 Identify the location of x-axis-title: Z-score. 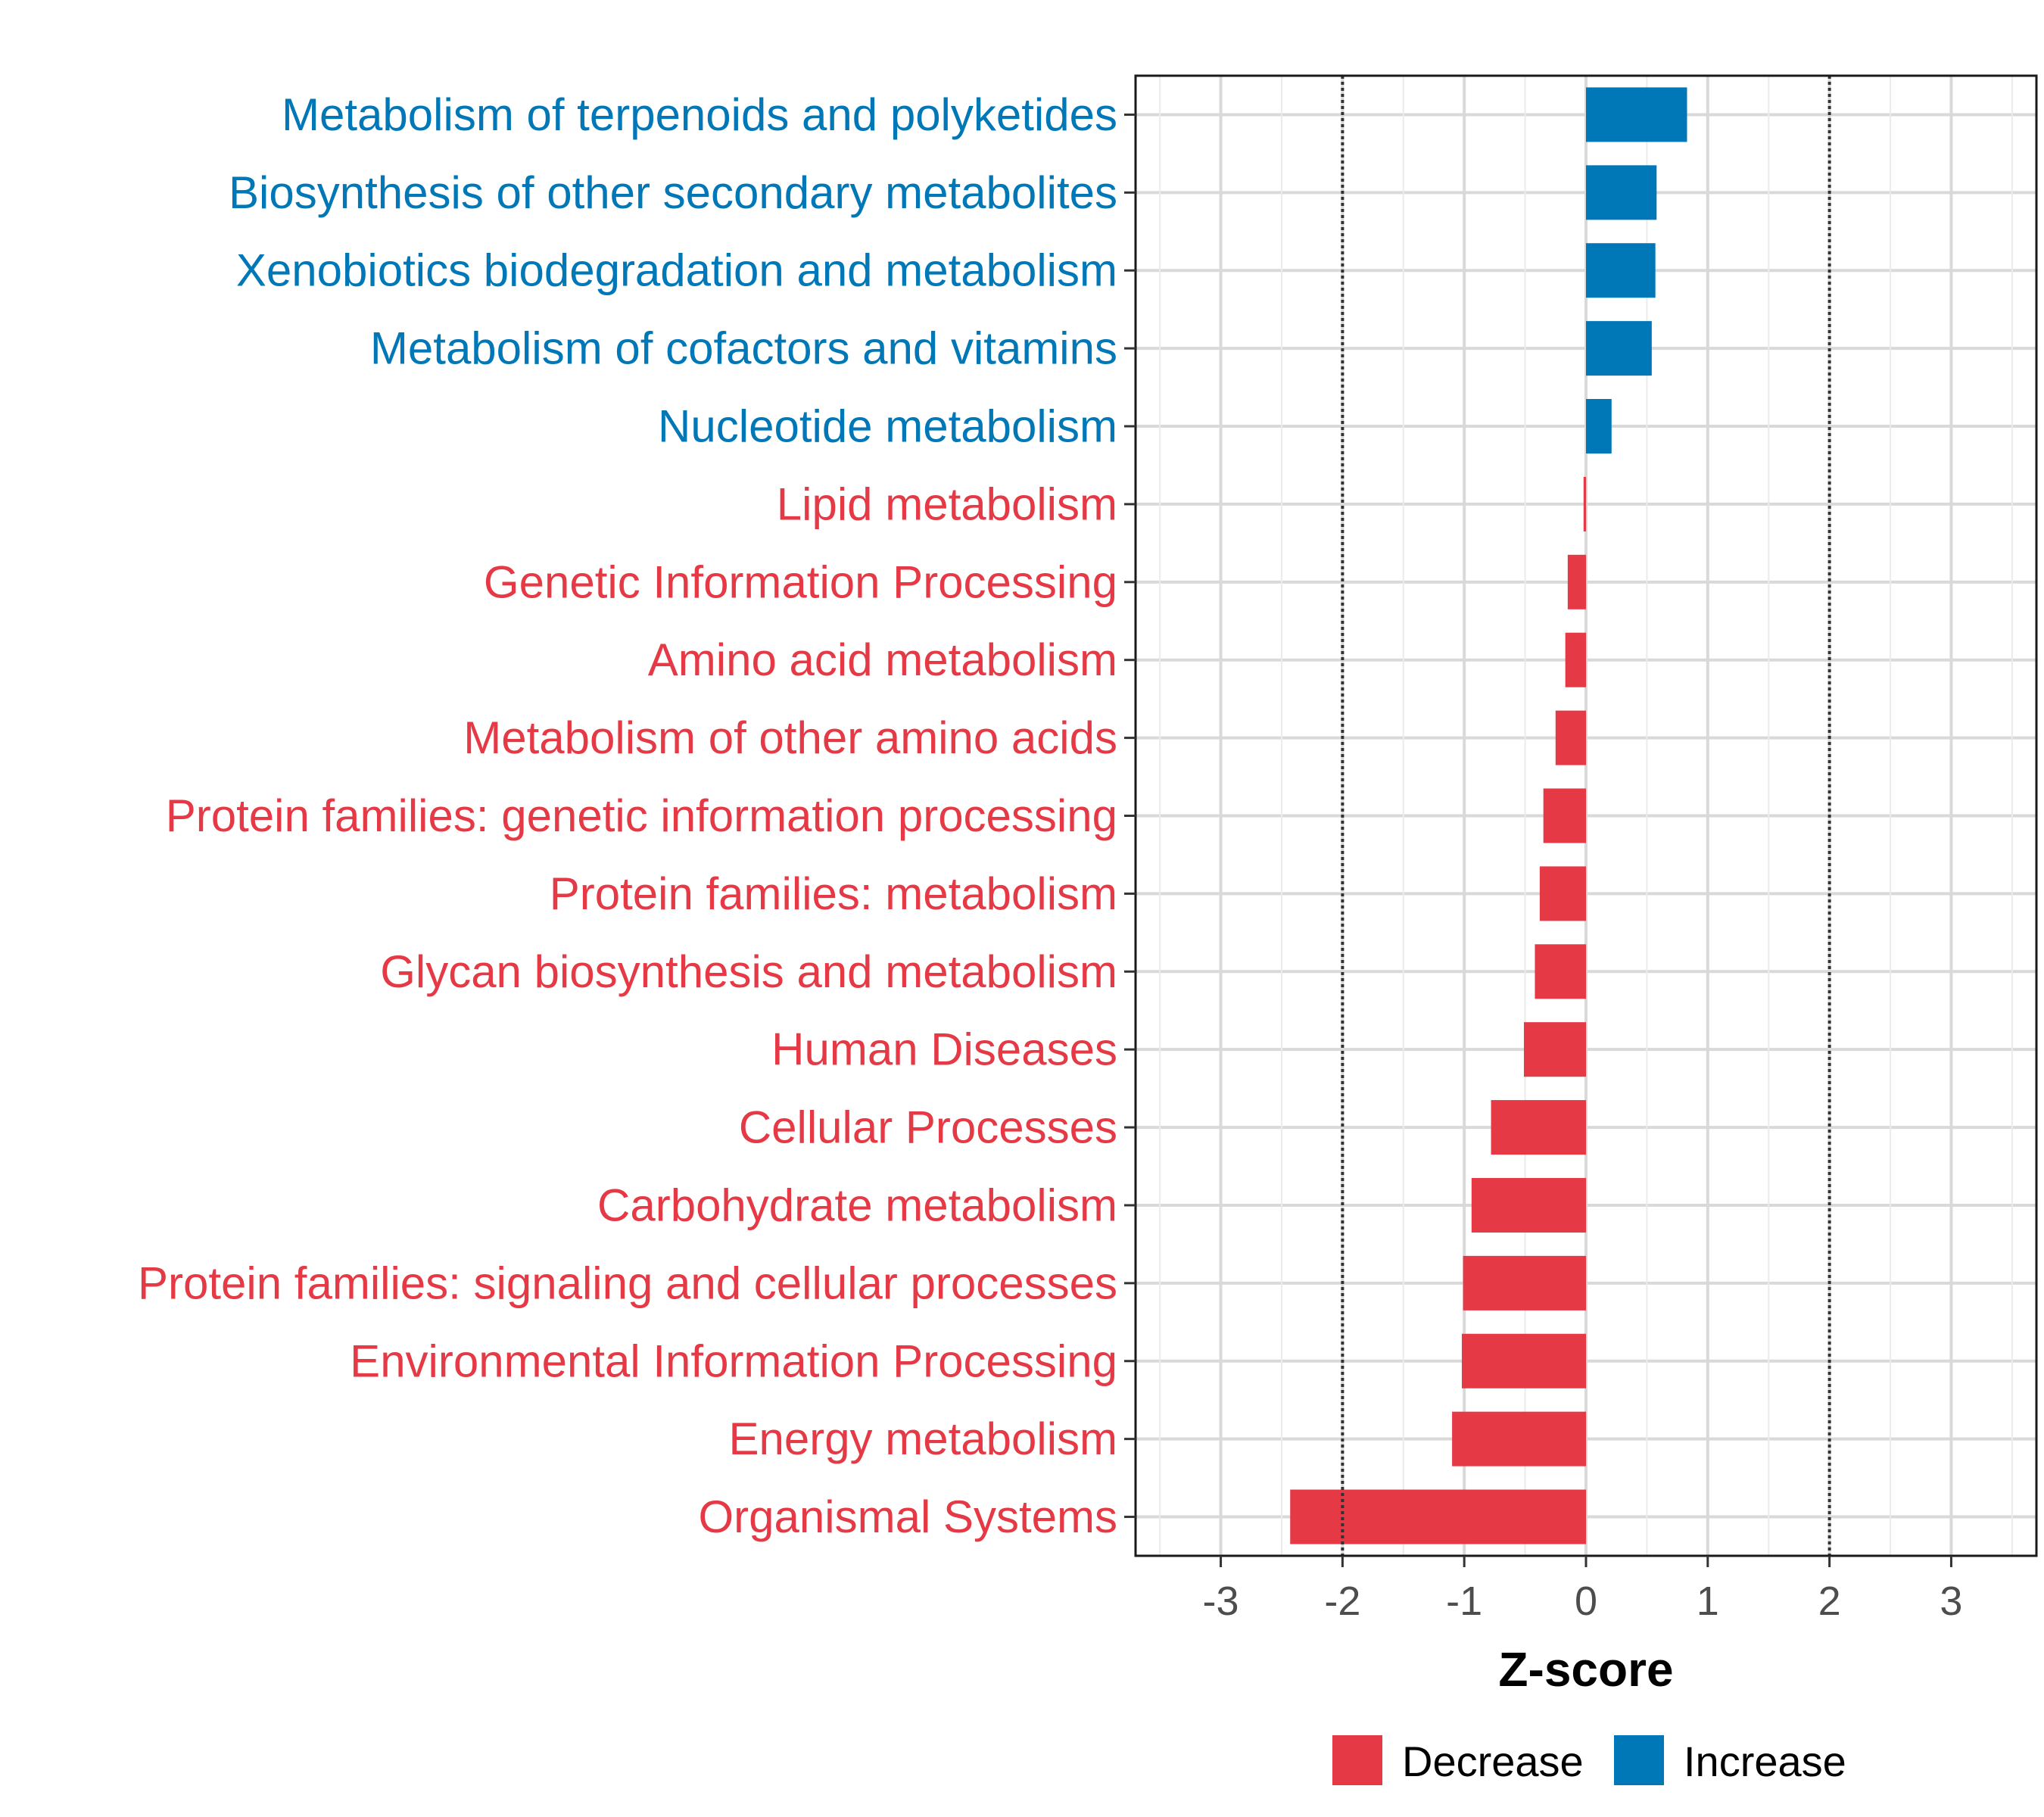
(1585, 1669).